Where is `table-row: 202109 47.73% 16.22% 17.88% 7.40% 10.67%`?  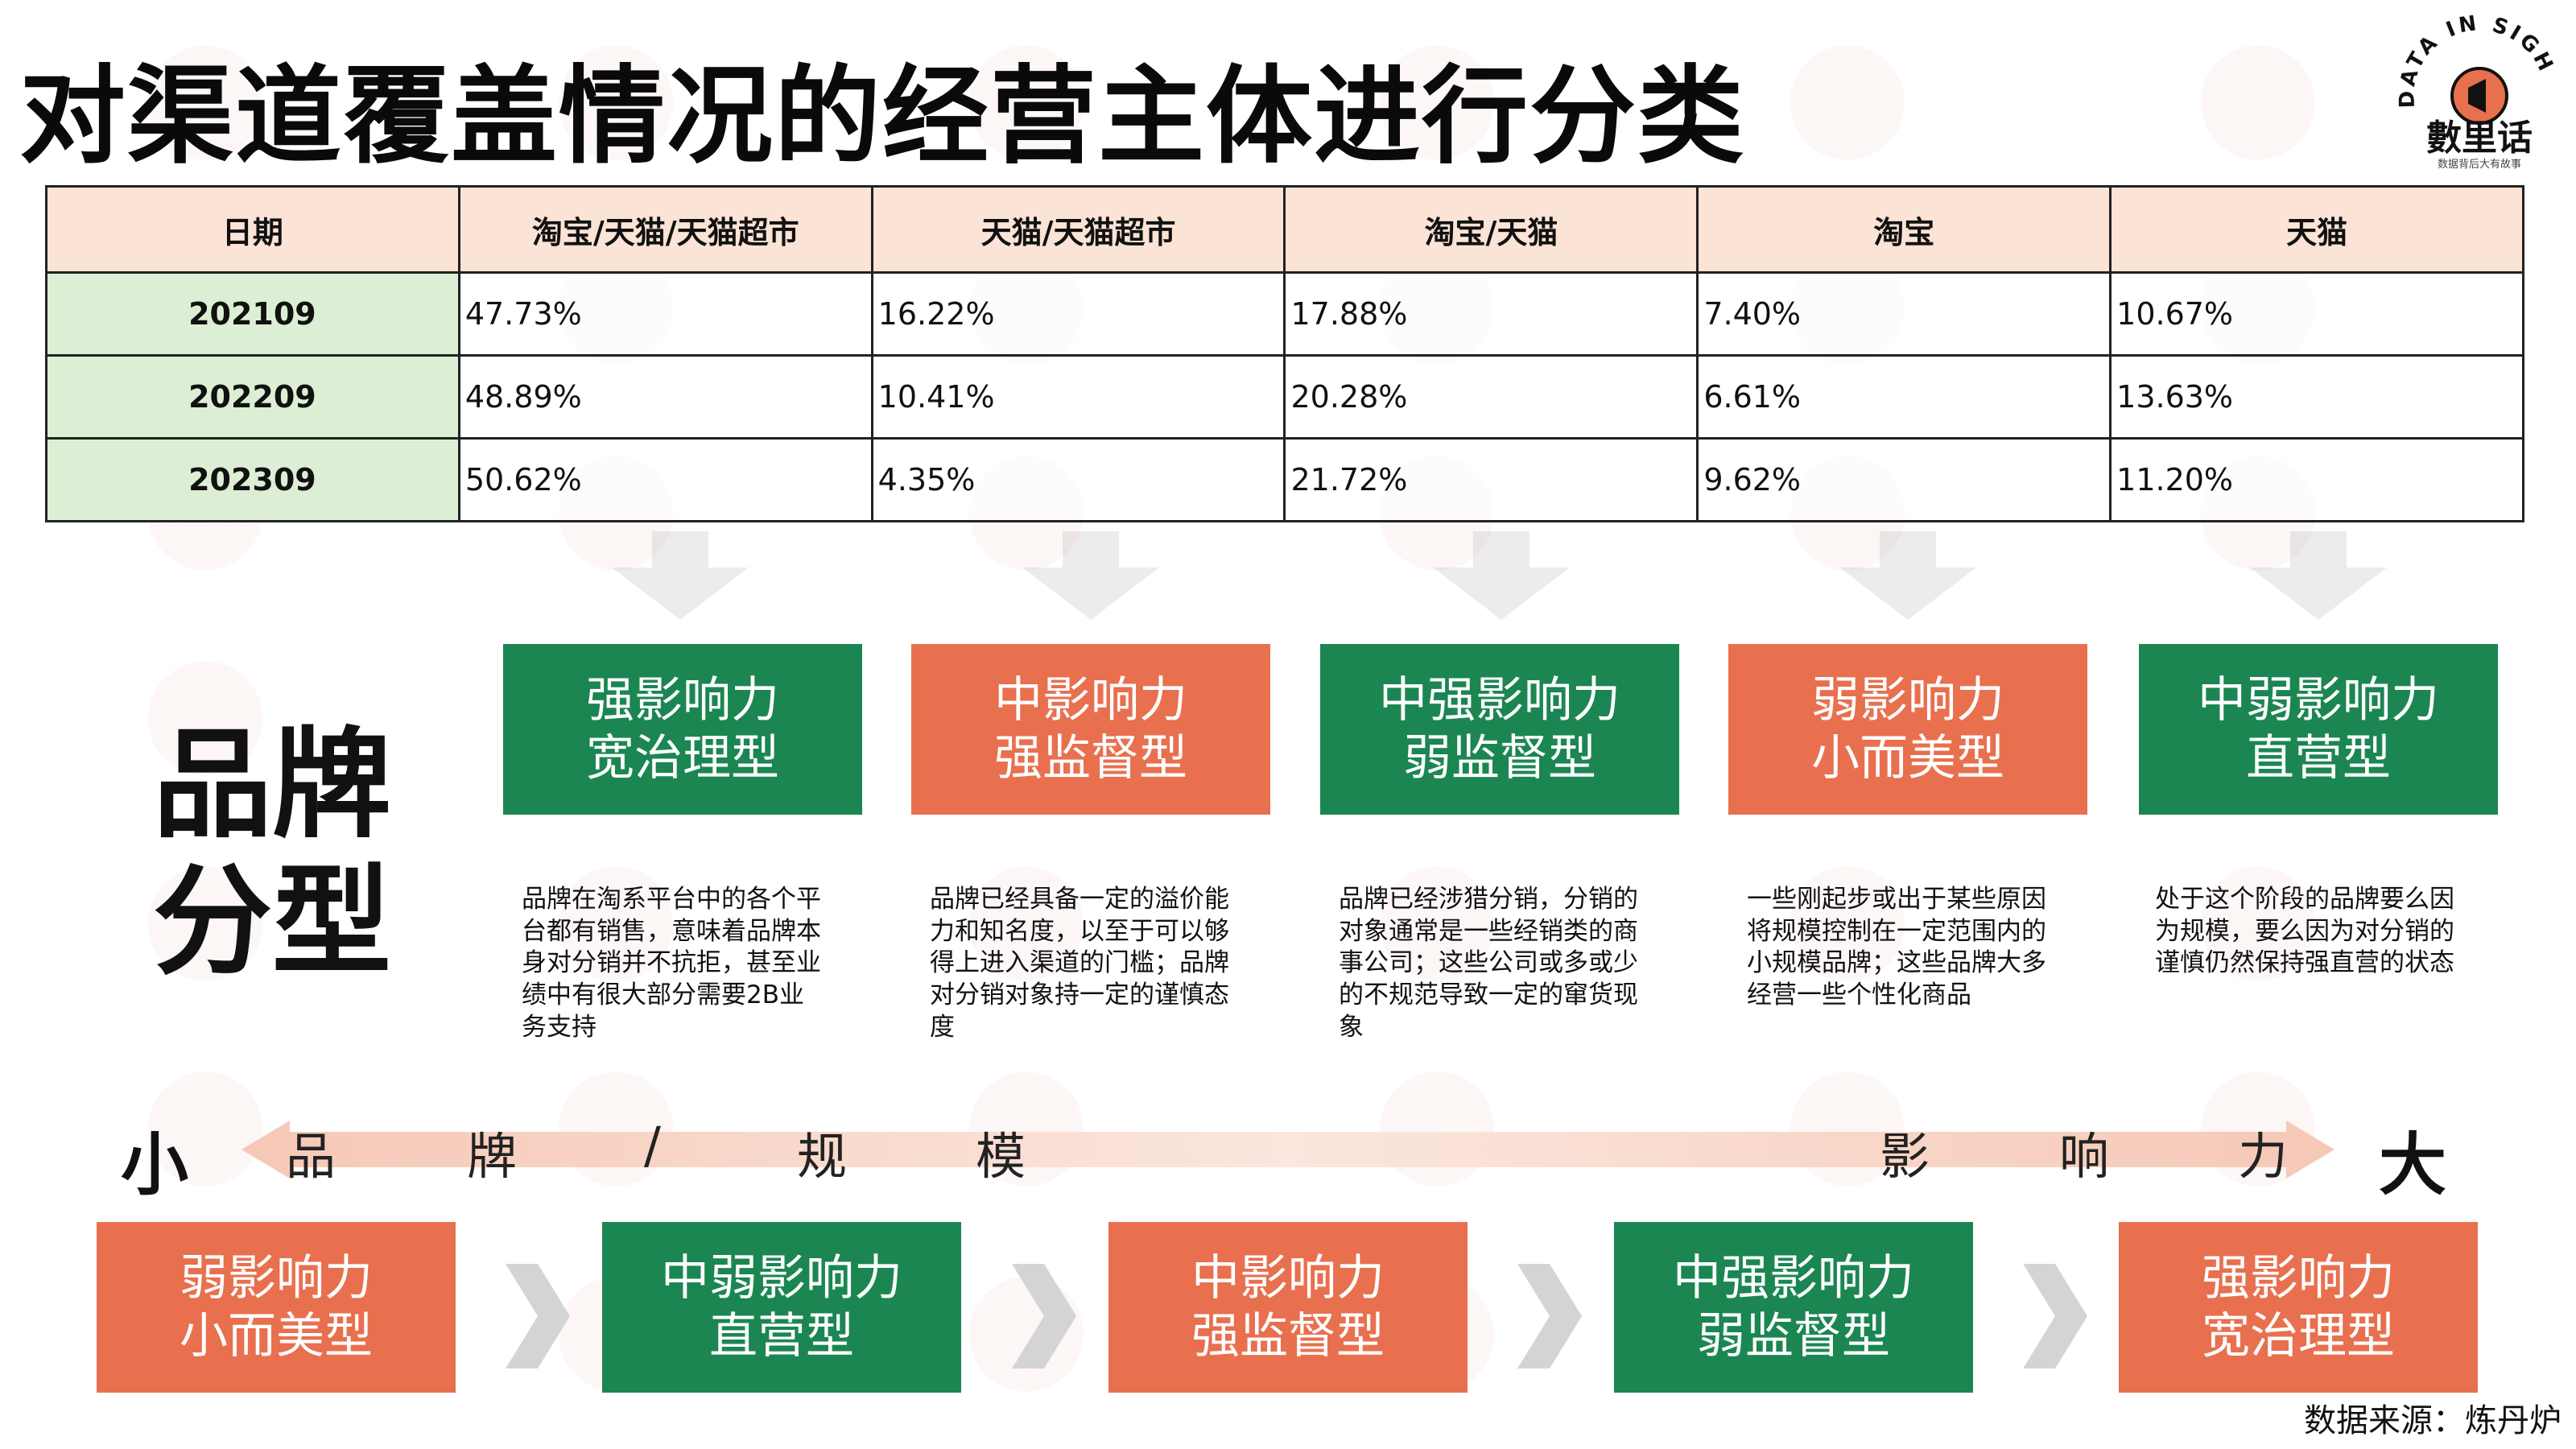
table-row: 202109 47.73% 16.22% 17.88% 7.40% 10.67% is located at coordinates (1284, 314).